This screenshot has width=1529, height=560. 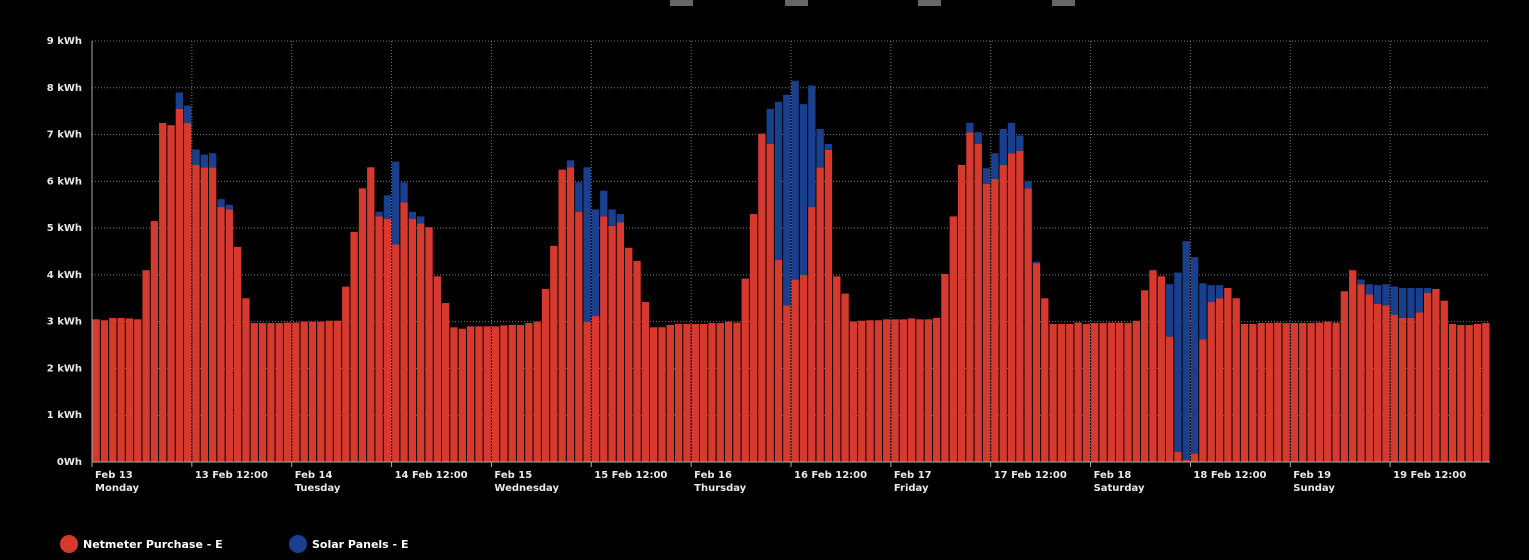 I want to click on y-tick-label: 2 kWh, so click(x=64, y=368).